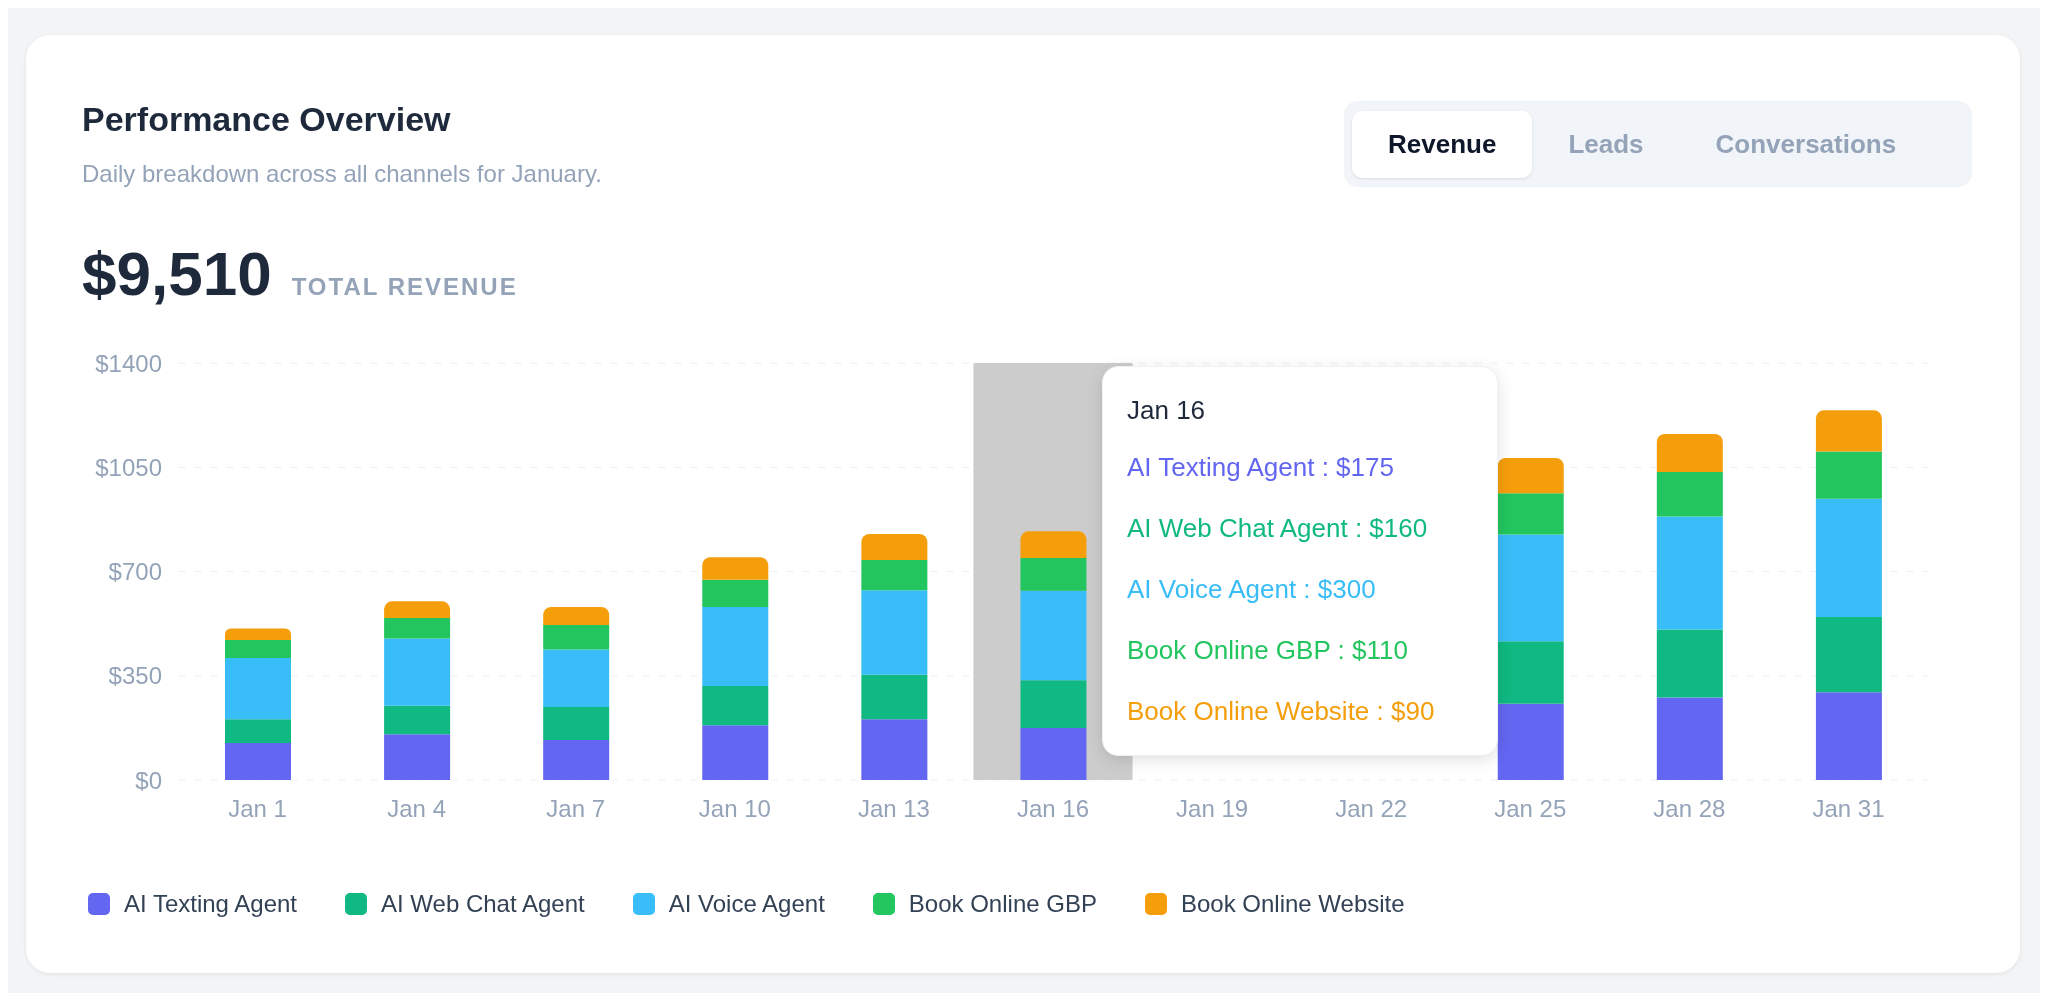  Describe the element at coordinates (1002, 904) in the screenshot. I see `legend-label: Book Online GBP` at that location.